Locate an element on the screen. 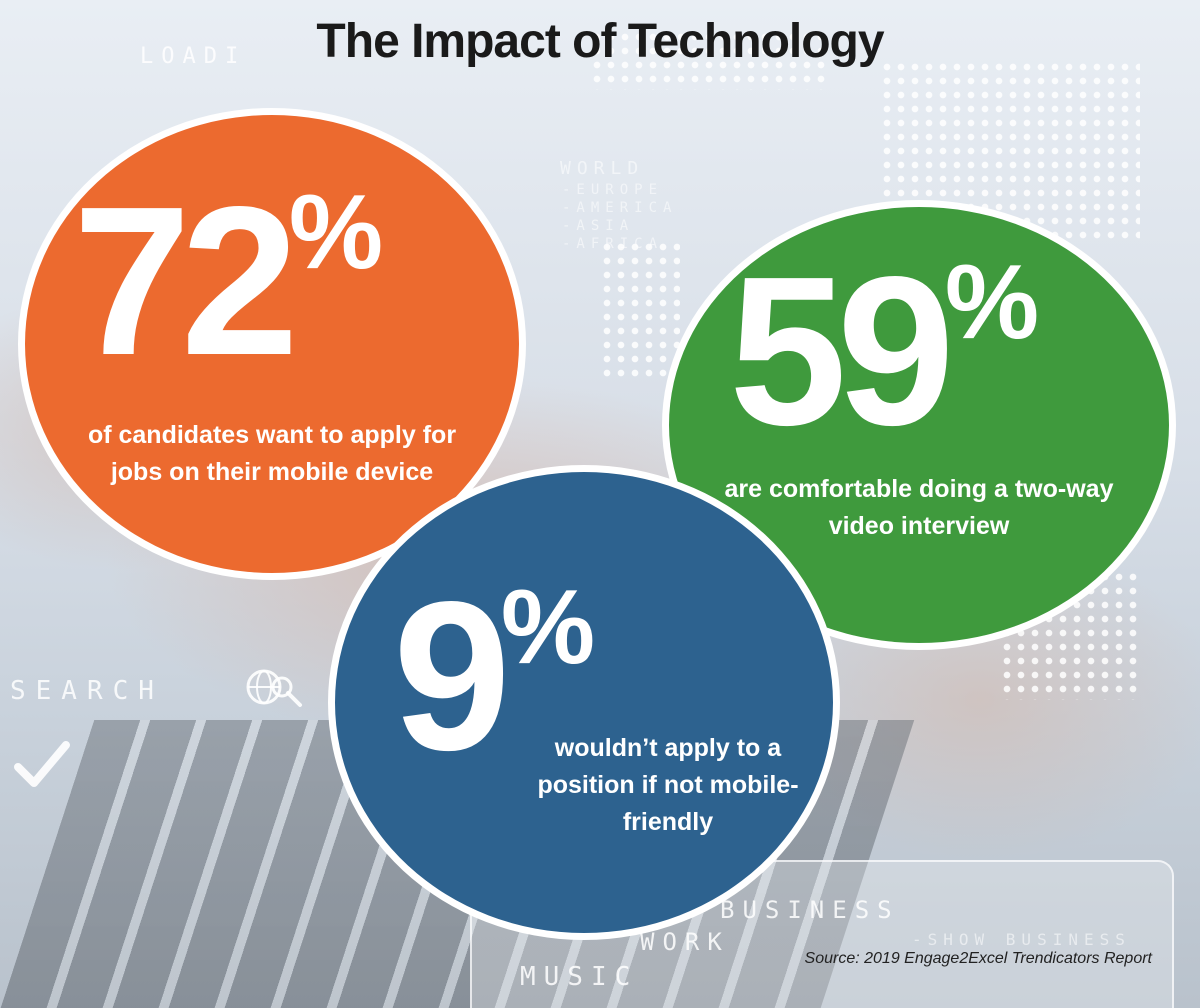  stat-number: 59 is located at coordinates (842, 350).